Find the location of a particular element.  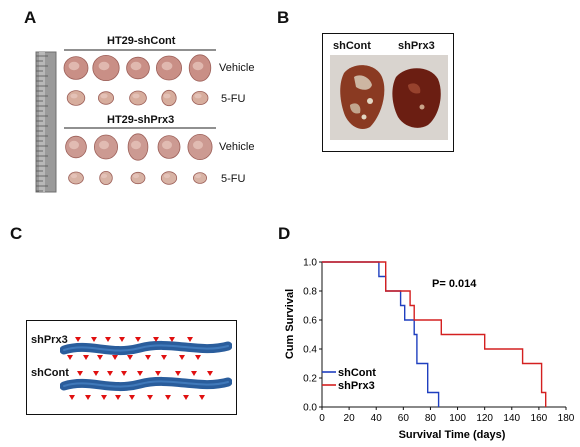

label-c-shcont: shCont is located at coordinates (50, 373).